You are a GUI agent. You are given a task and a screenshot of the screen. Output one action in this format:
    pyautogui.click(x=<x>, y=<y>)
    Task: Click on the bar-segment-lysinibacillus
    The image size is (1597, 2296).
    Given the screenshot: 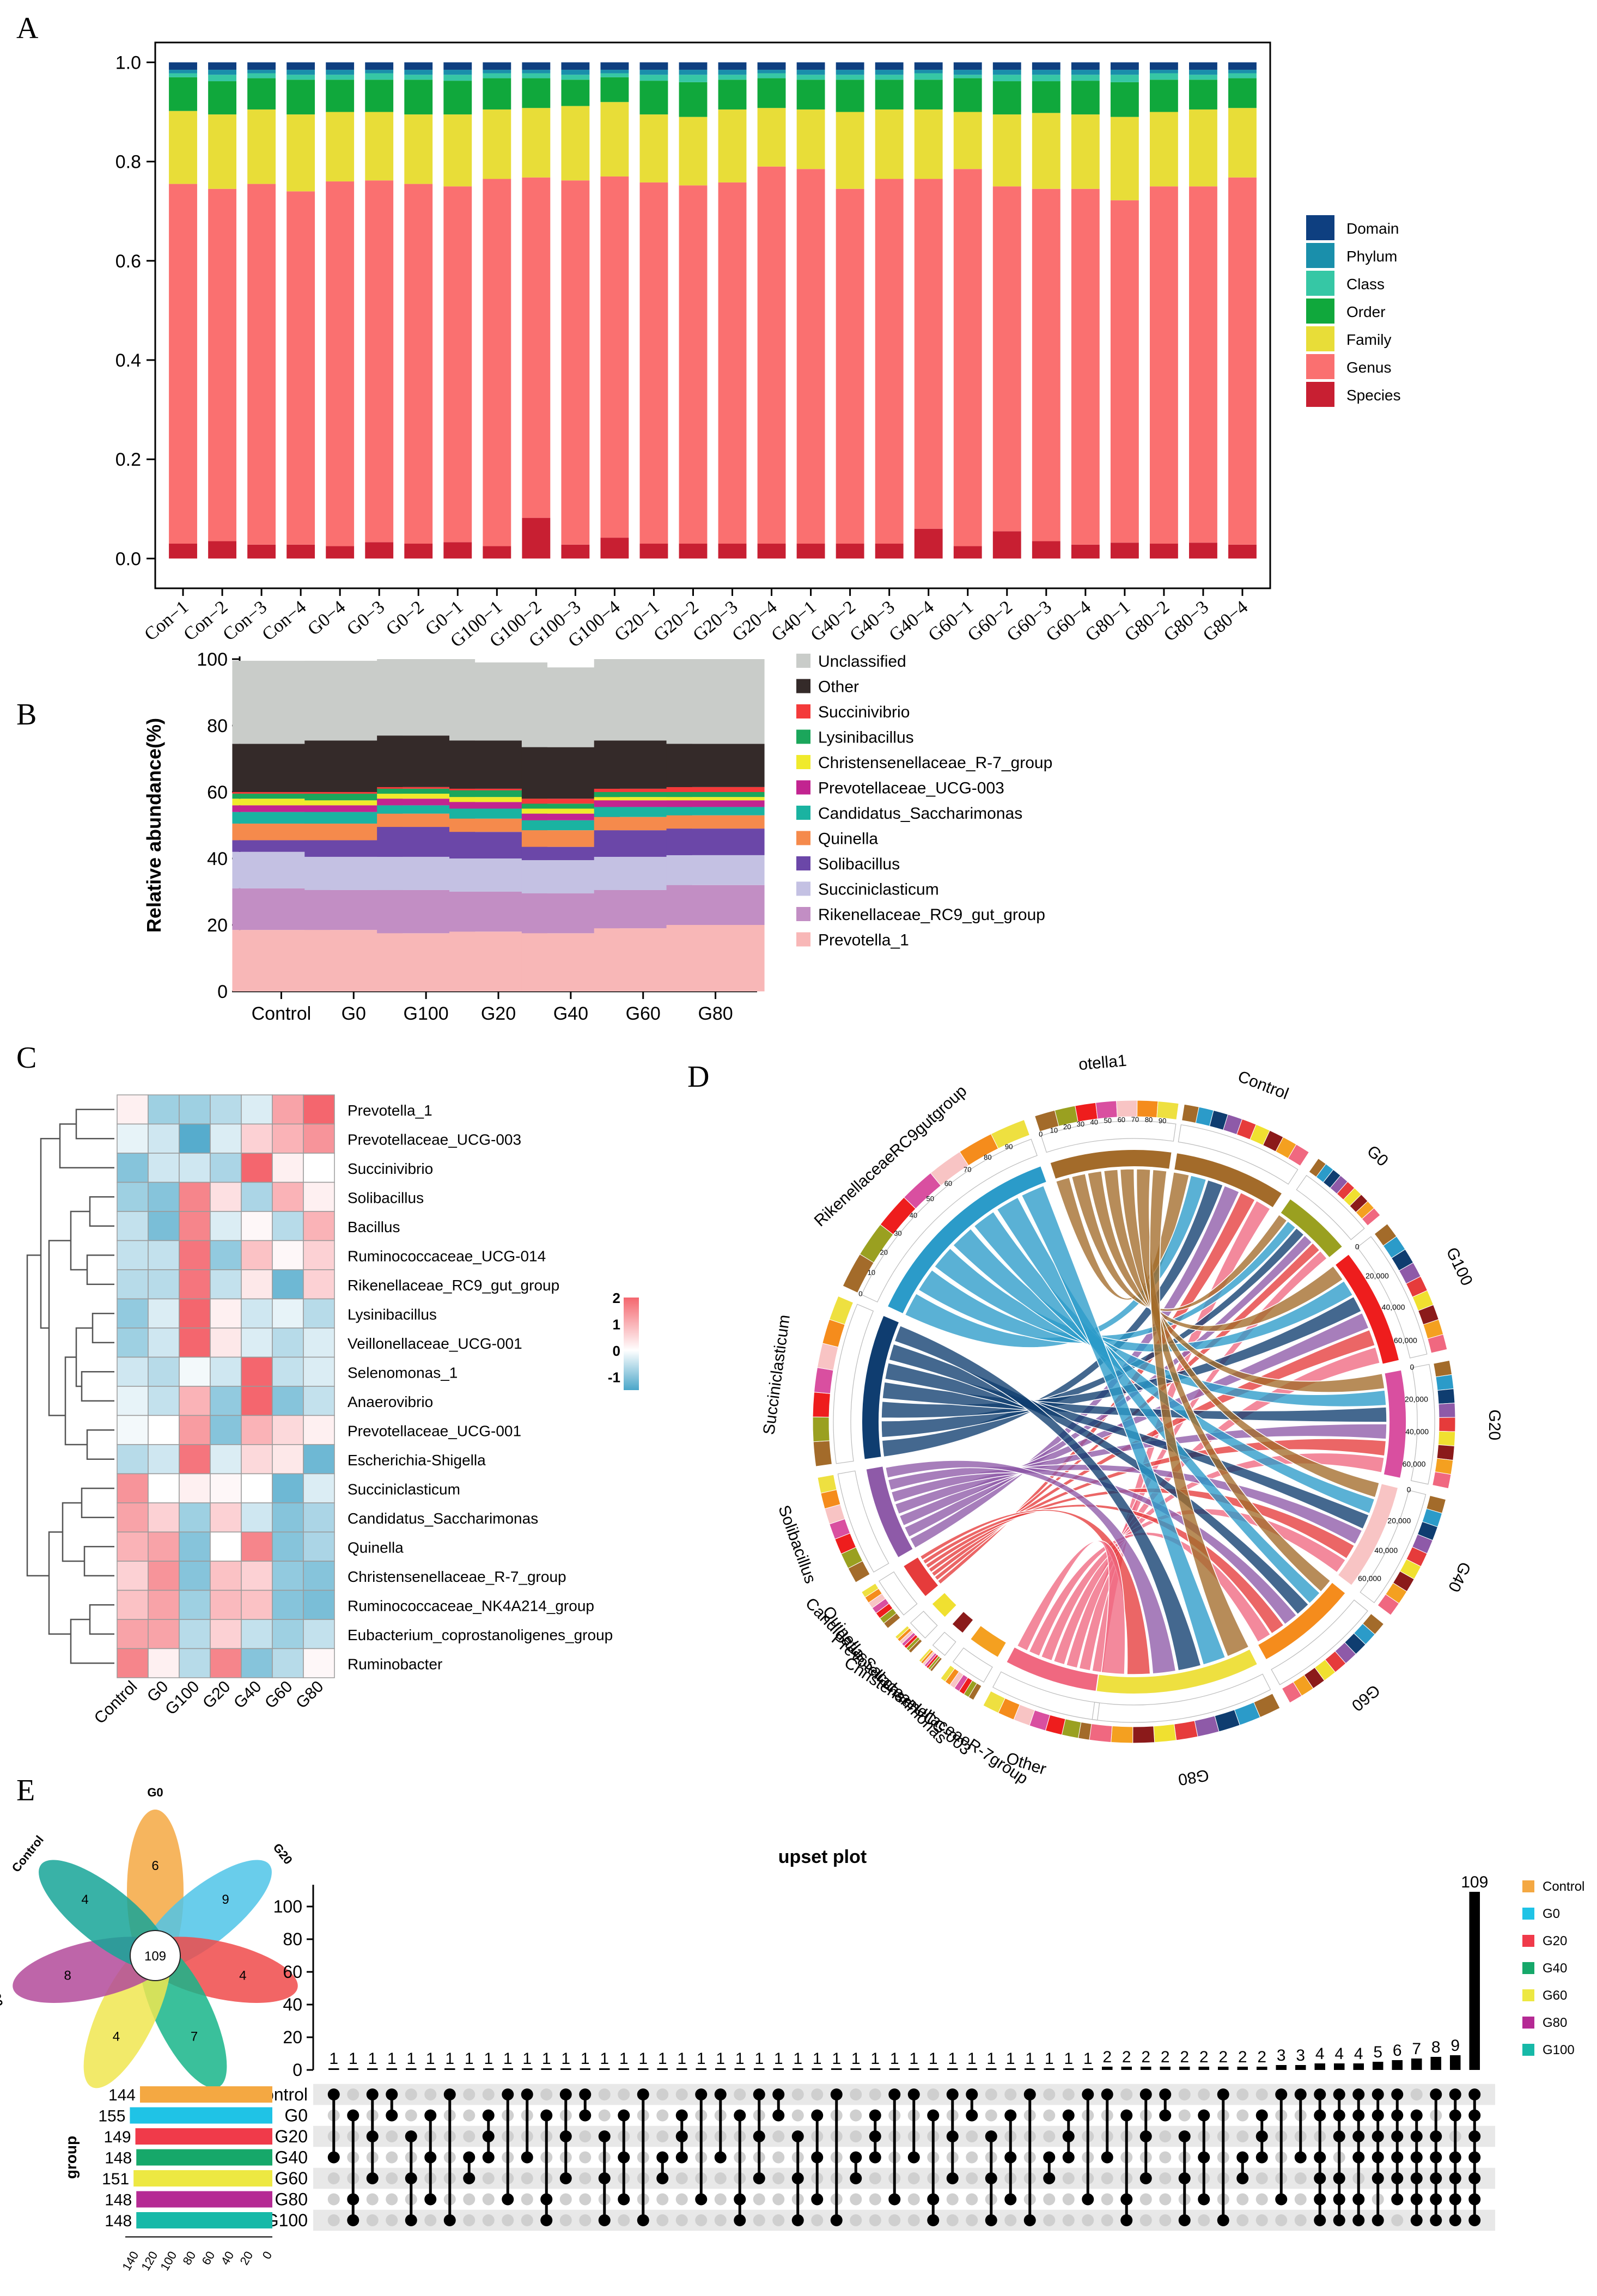 What is the action you would take?
    pyautogui.click(x=643, y=794)
    